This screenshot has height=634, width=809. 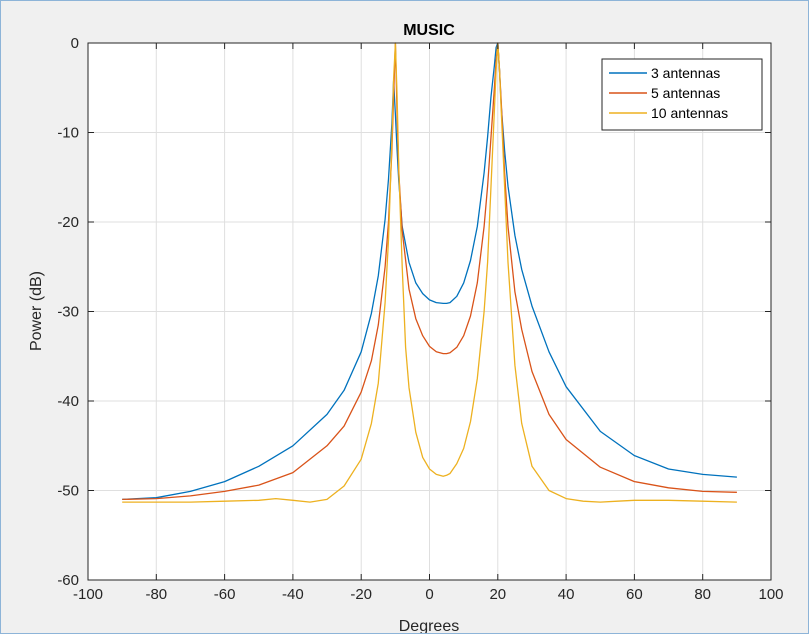 What do you see at coordinates (88, 594) in the screenshot?
I see `x-tick-label: -100` at bounding box center [88, 594].